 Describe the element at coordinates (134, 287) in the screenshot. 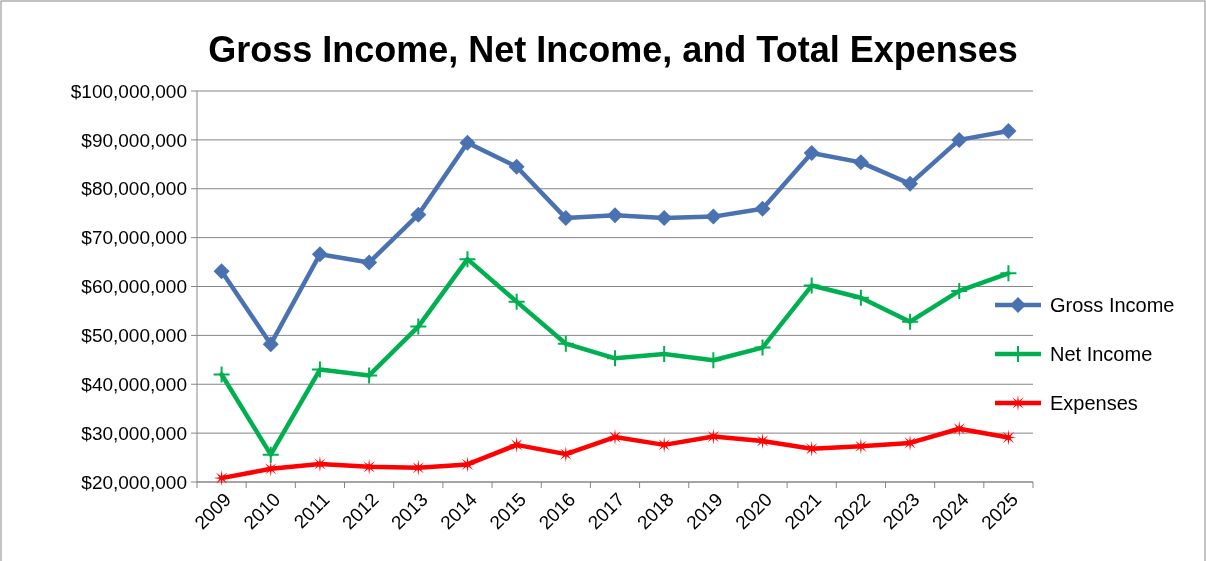

I see `y-tick-label: $60,000,000` at that location.